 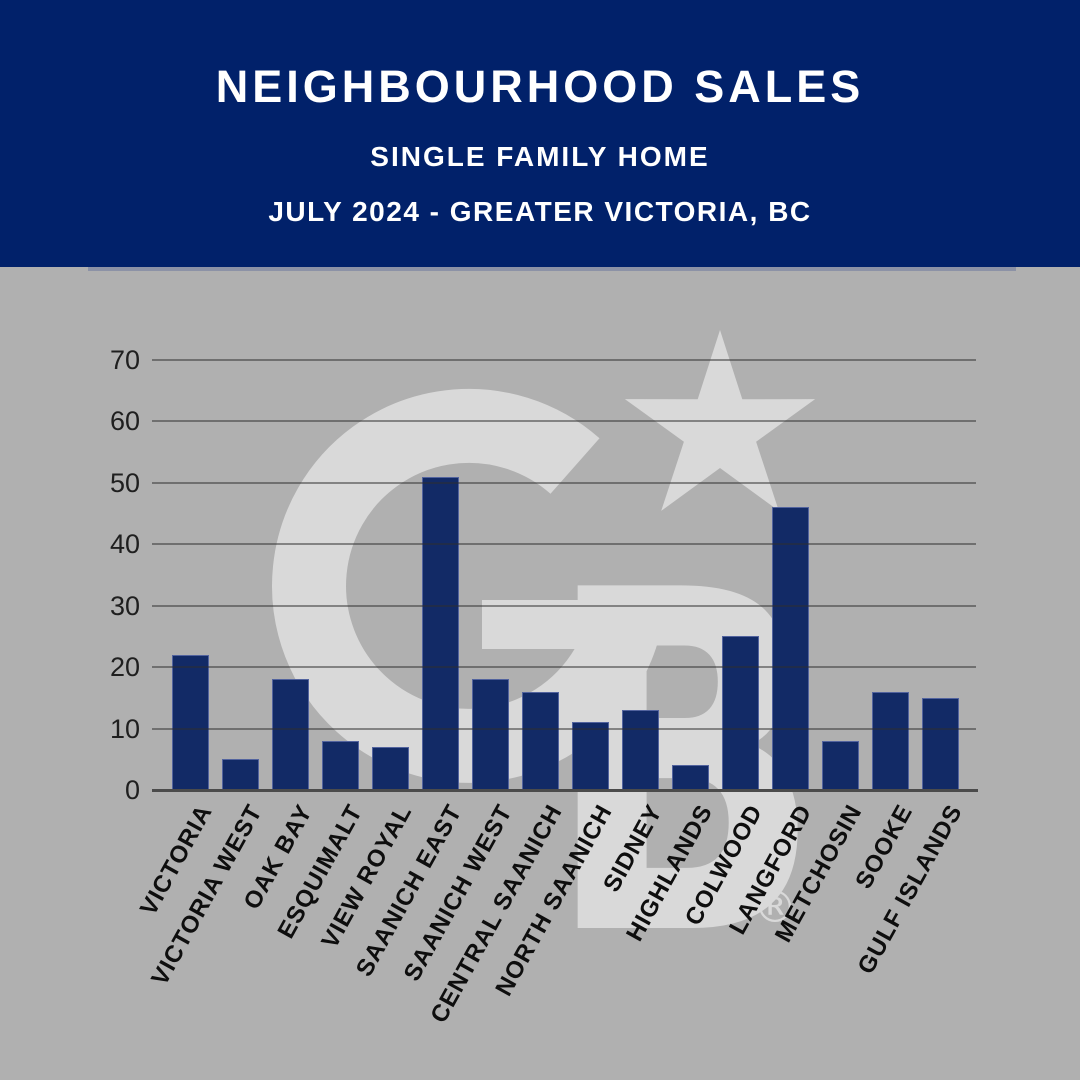 What do you see at coordinates (124, 544) in the screenshot?
I see `y-tick-label-40: 40` at bounding box center [124, 544].